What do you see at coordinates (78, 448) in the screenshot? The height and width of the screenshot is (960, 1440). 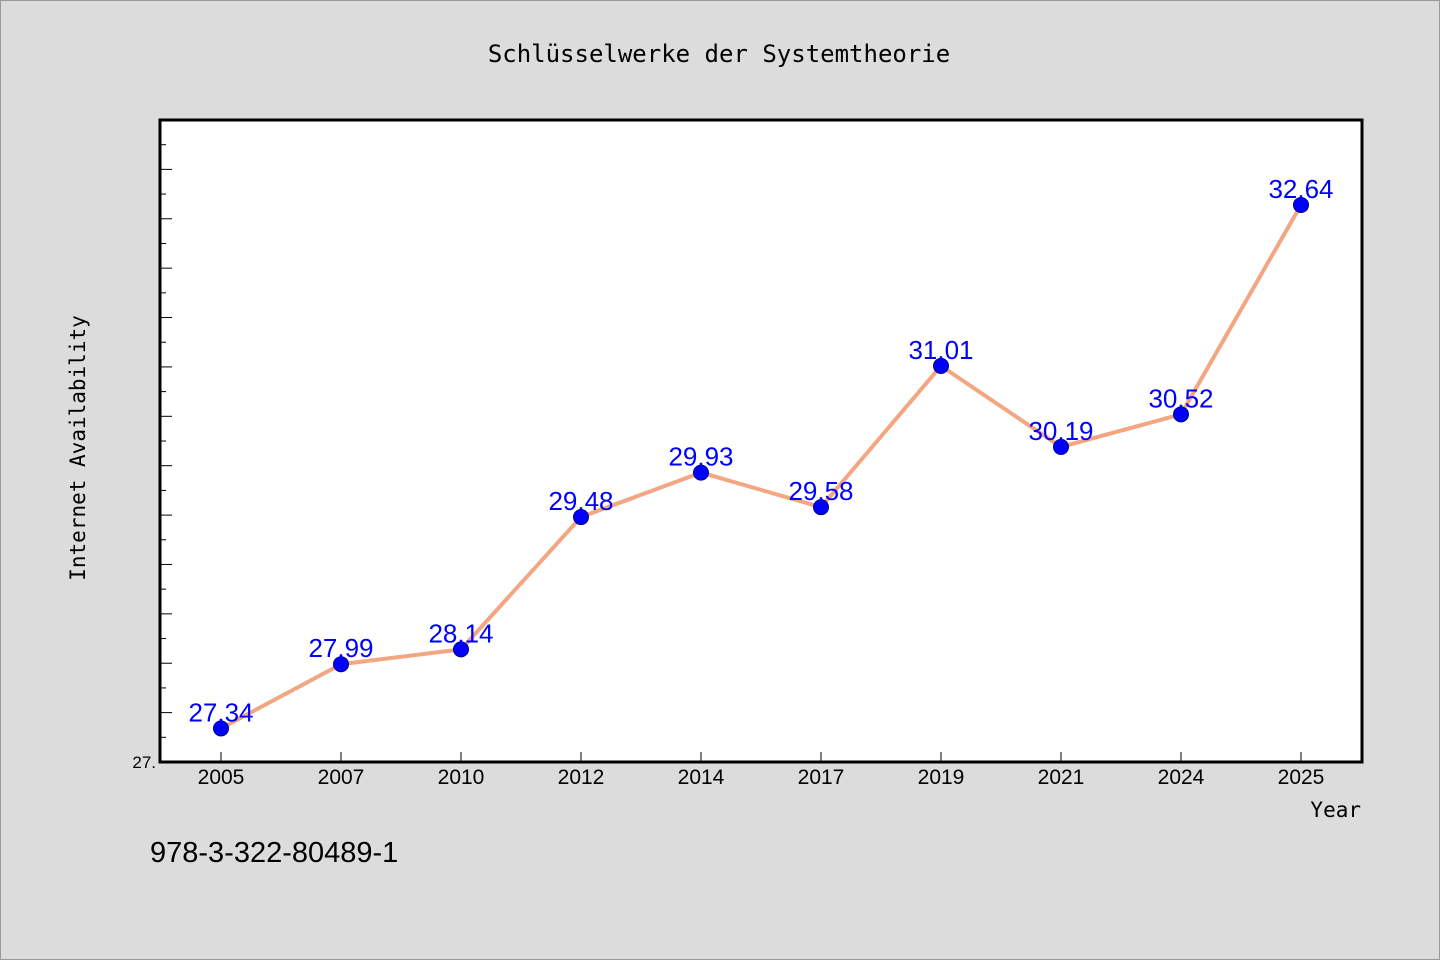 I see `y-axis-label: Internet Availability` at bounding box center [78, 448].